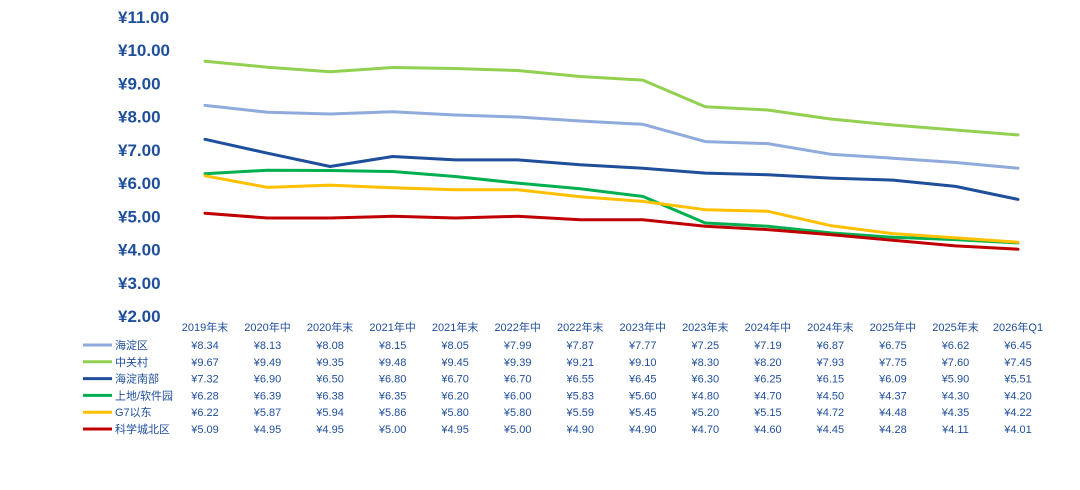 The image size is (1080, 490). Describe the element at coordinates (517, 346) in the screenshot. I see `data-label: ¥7.99` at that location.